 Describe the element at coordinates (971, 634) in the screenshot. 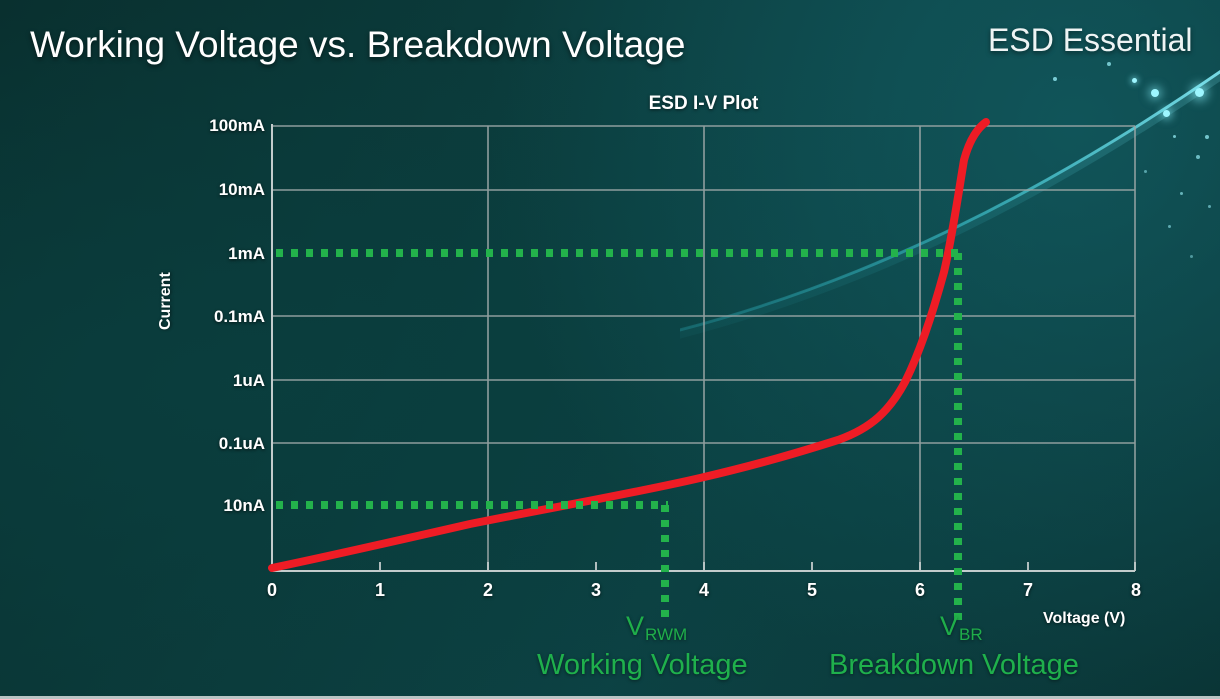

I see `vbr-symbol-subscript: BR` at that location.